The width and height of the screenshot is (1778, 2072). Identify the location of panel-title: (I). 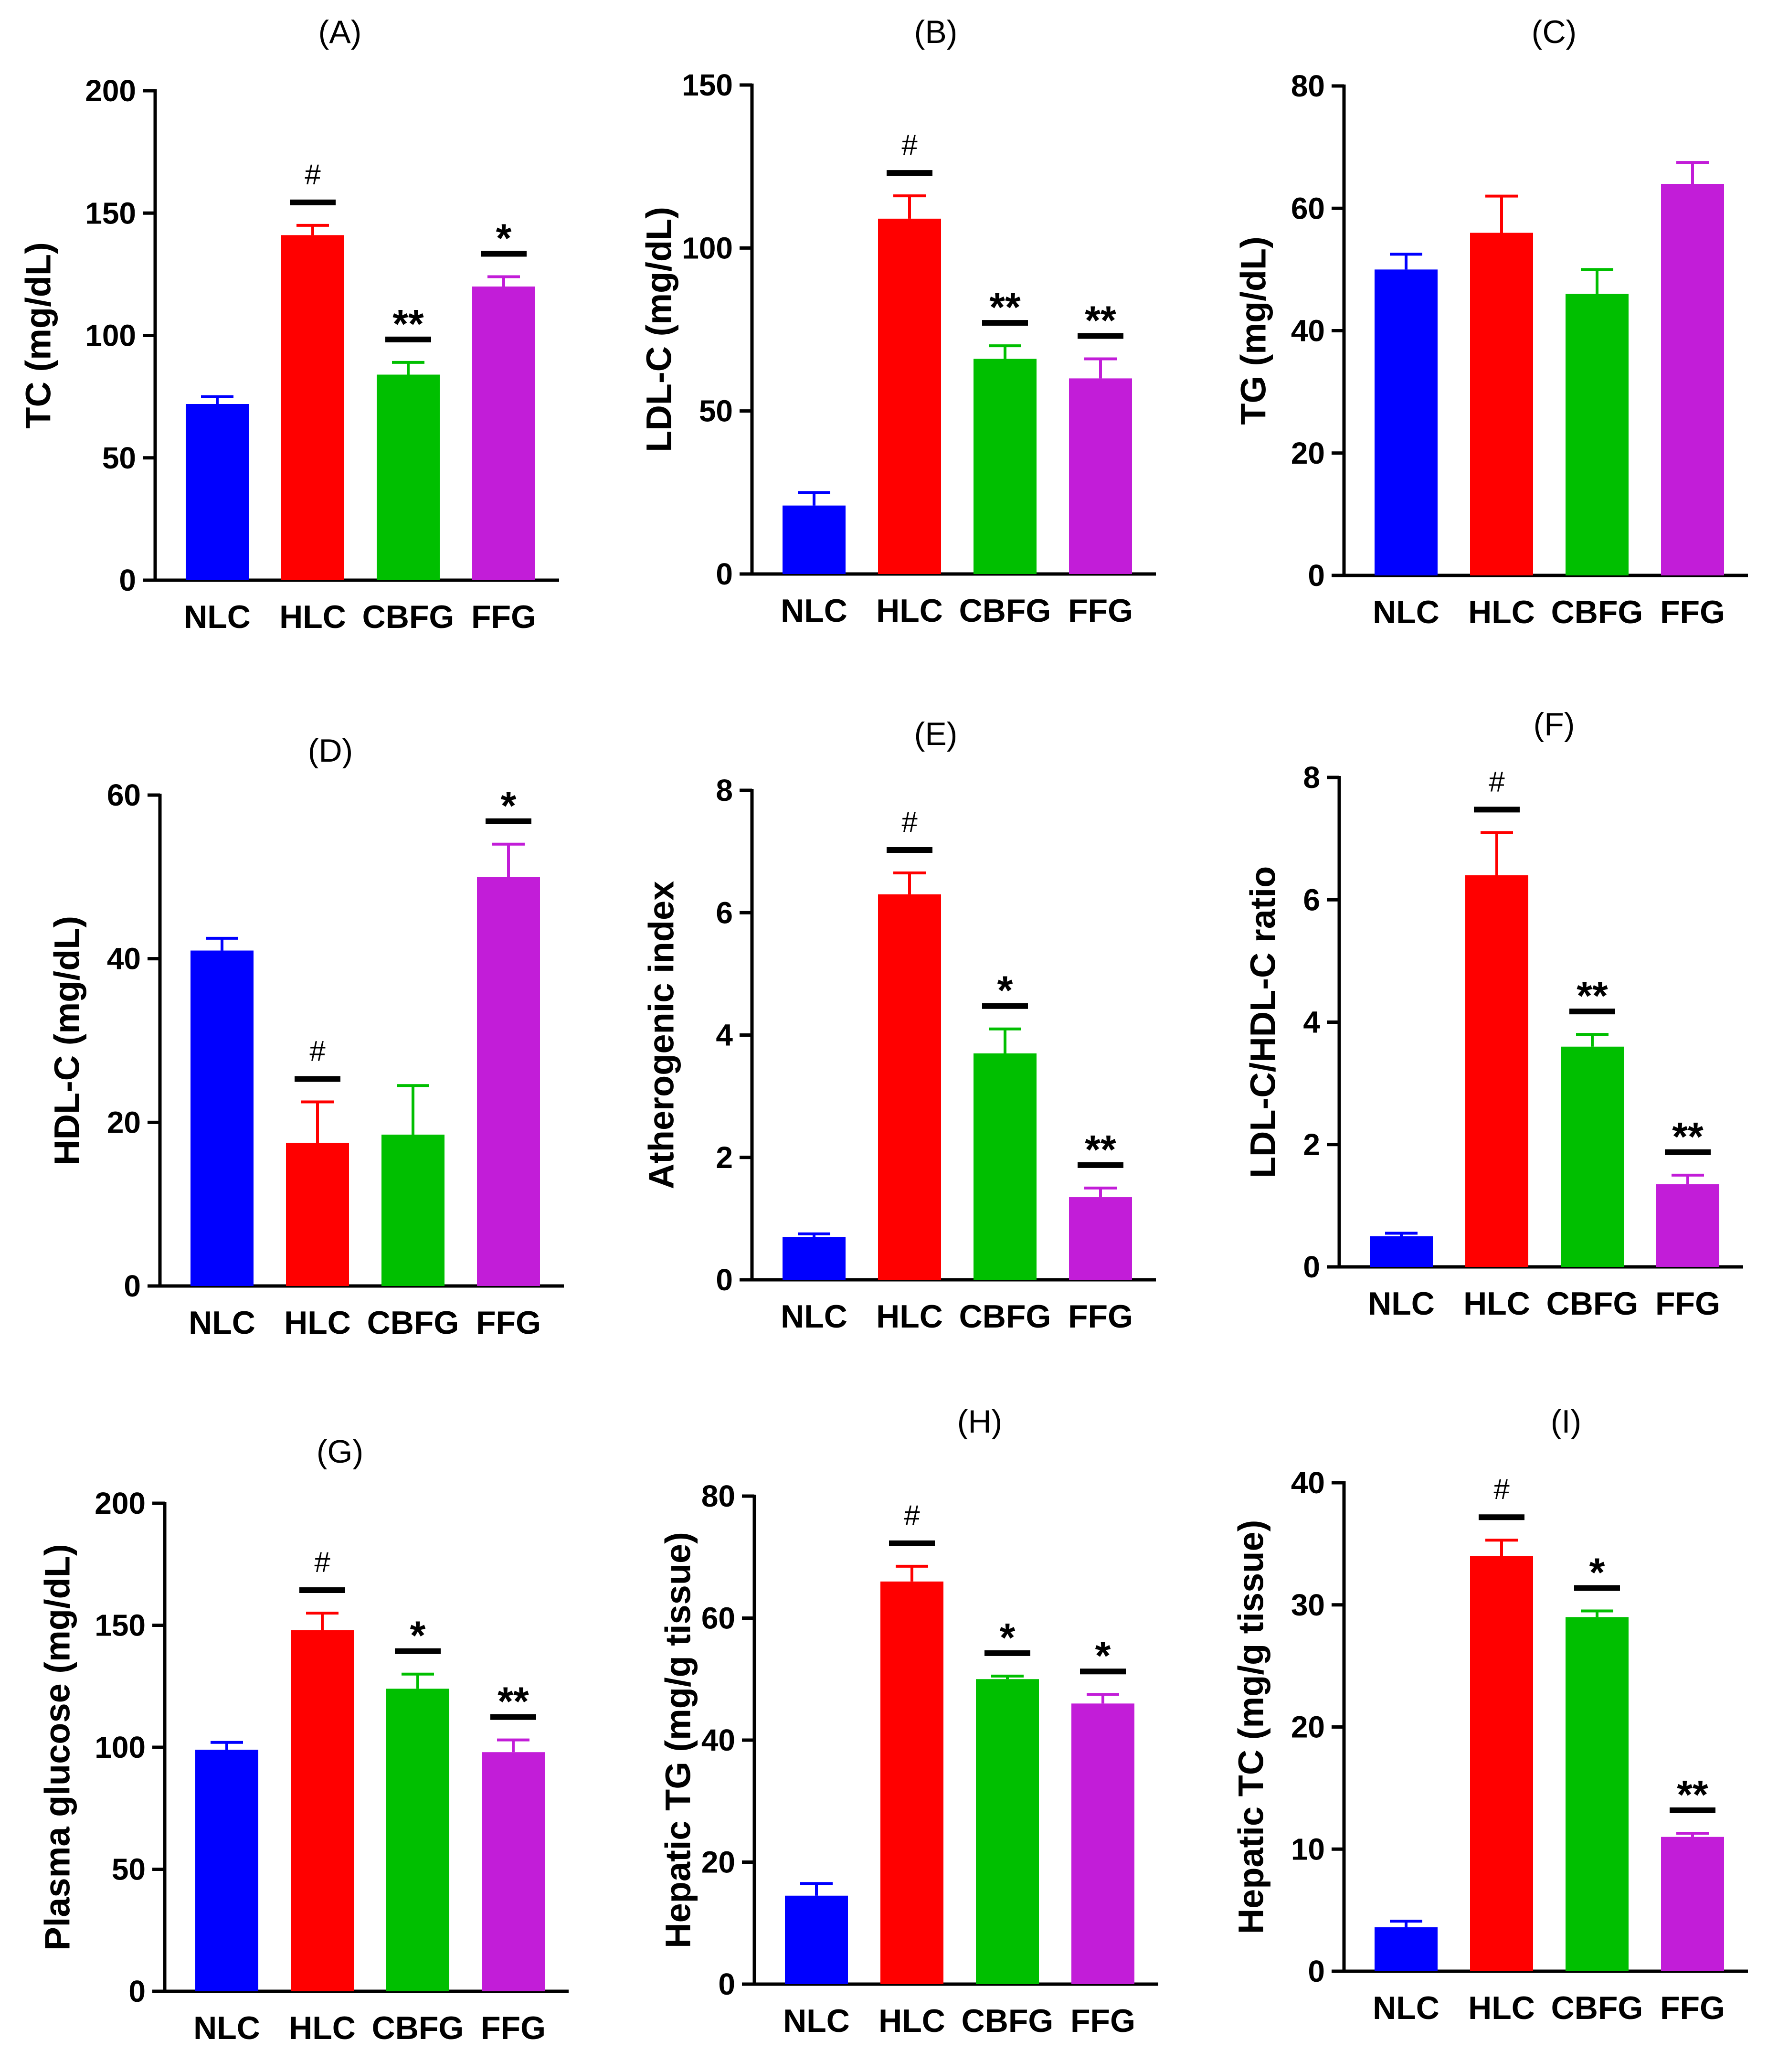
(1566, 1421).